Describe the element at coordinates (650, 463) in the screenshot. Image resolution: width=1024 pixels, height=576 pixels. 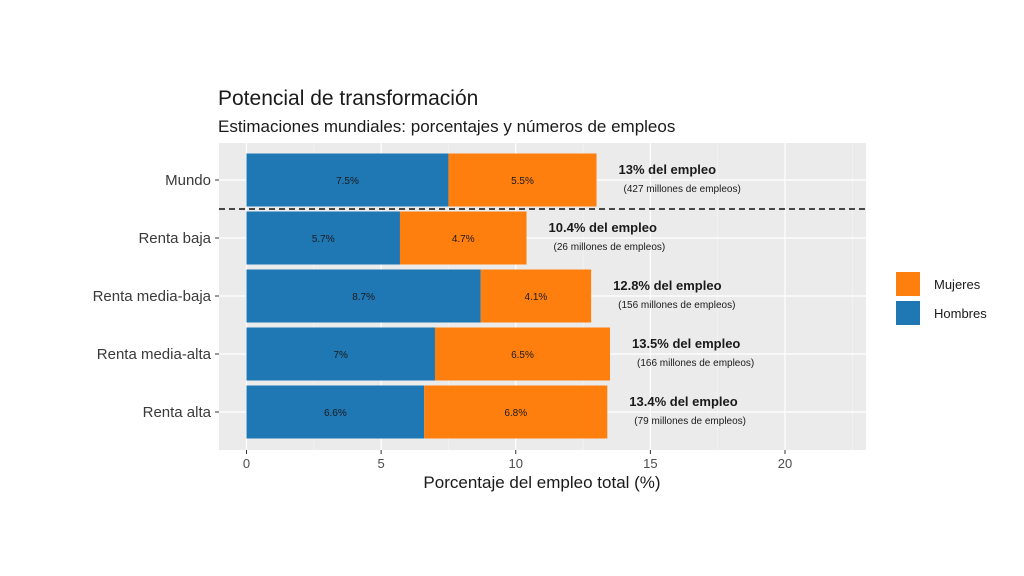
I see `x-tick-label: 15` at that location.